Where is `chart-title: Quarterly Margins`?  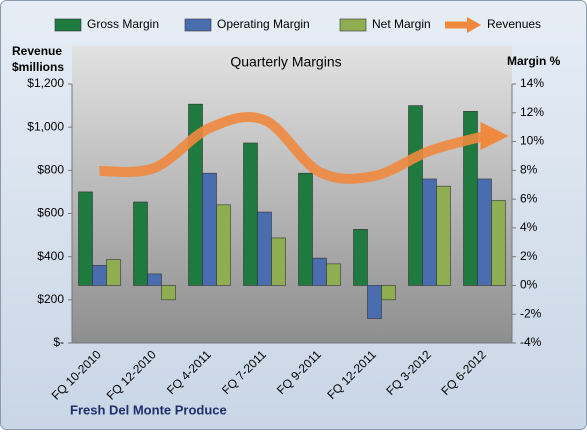 chart-title: Quarterly Margins is located at coordinates (285, 62).